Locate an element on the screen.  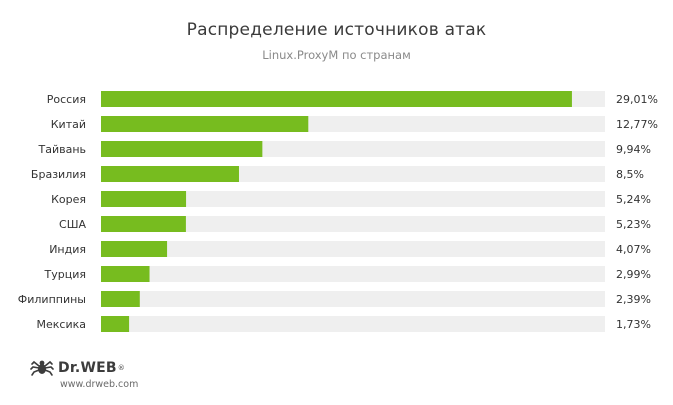
category-label: США is located at coordinates (72, 224).